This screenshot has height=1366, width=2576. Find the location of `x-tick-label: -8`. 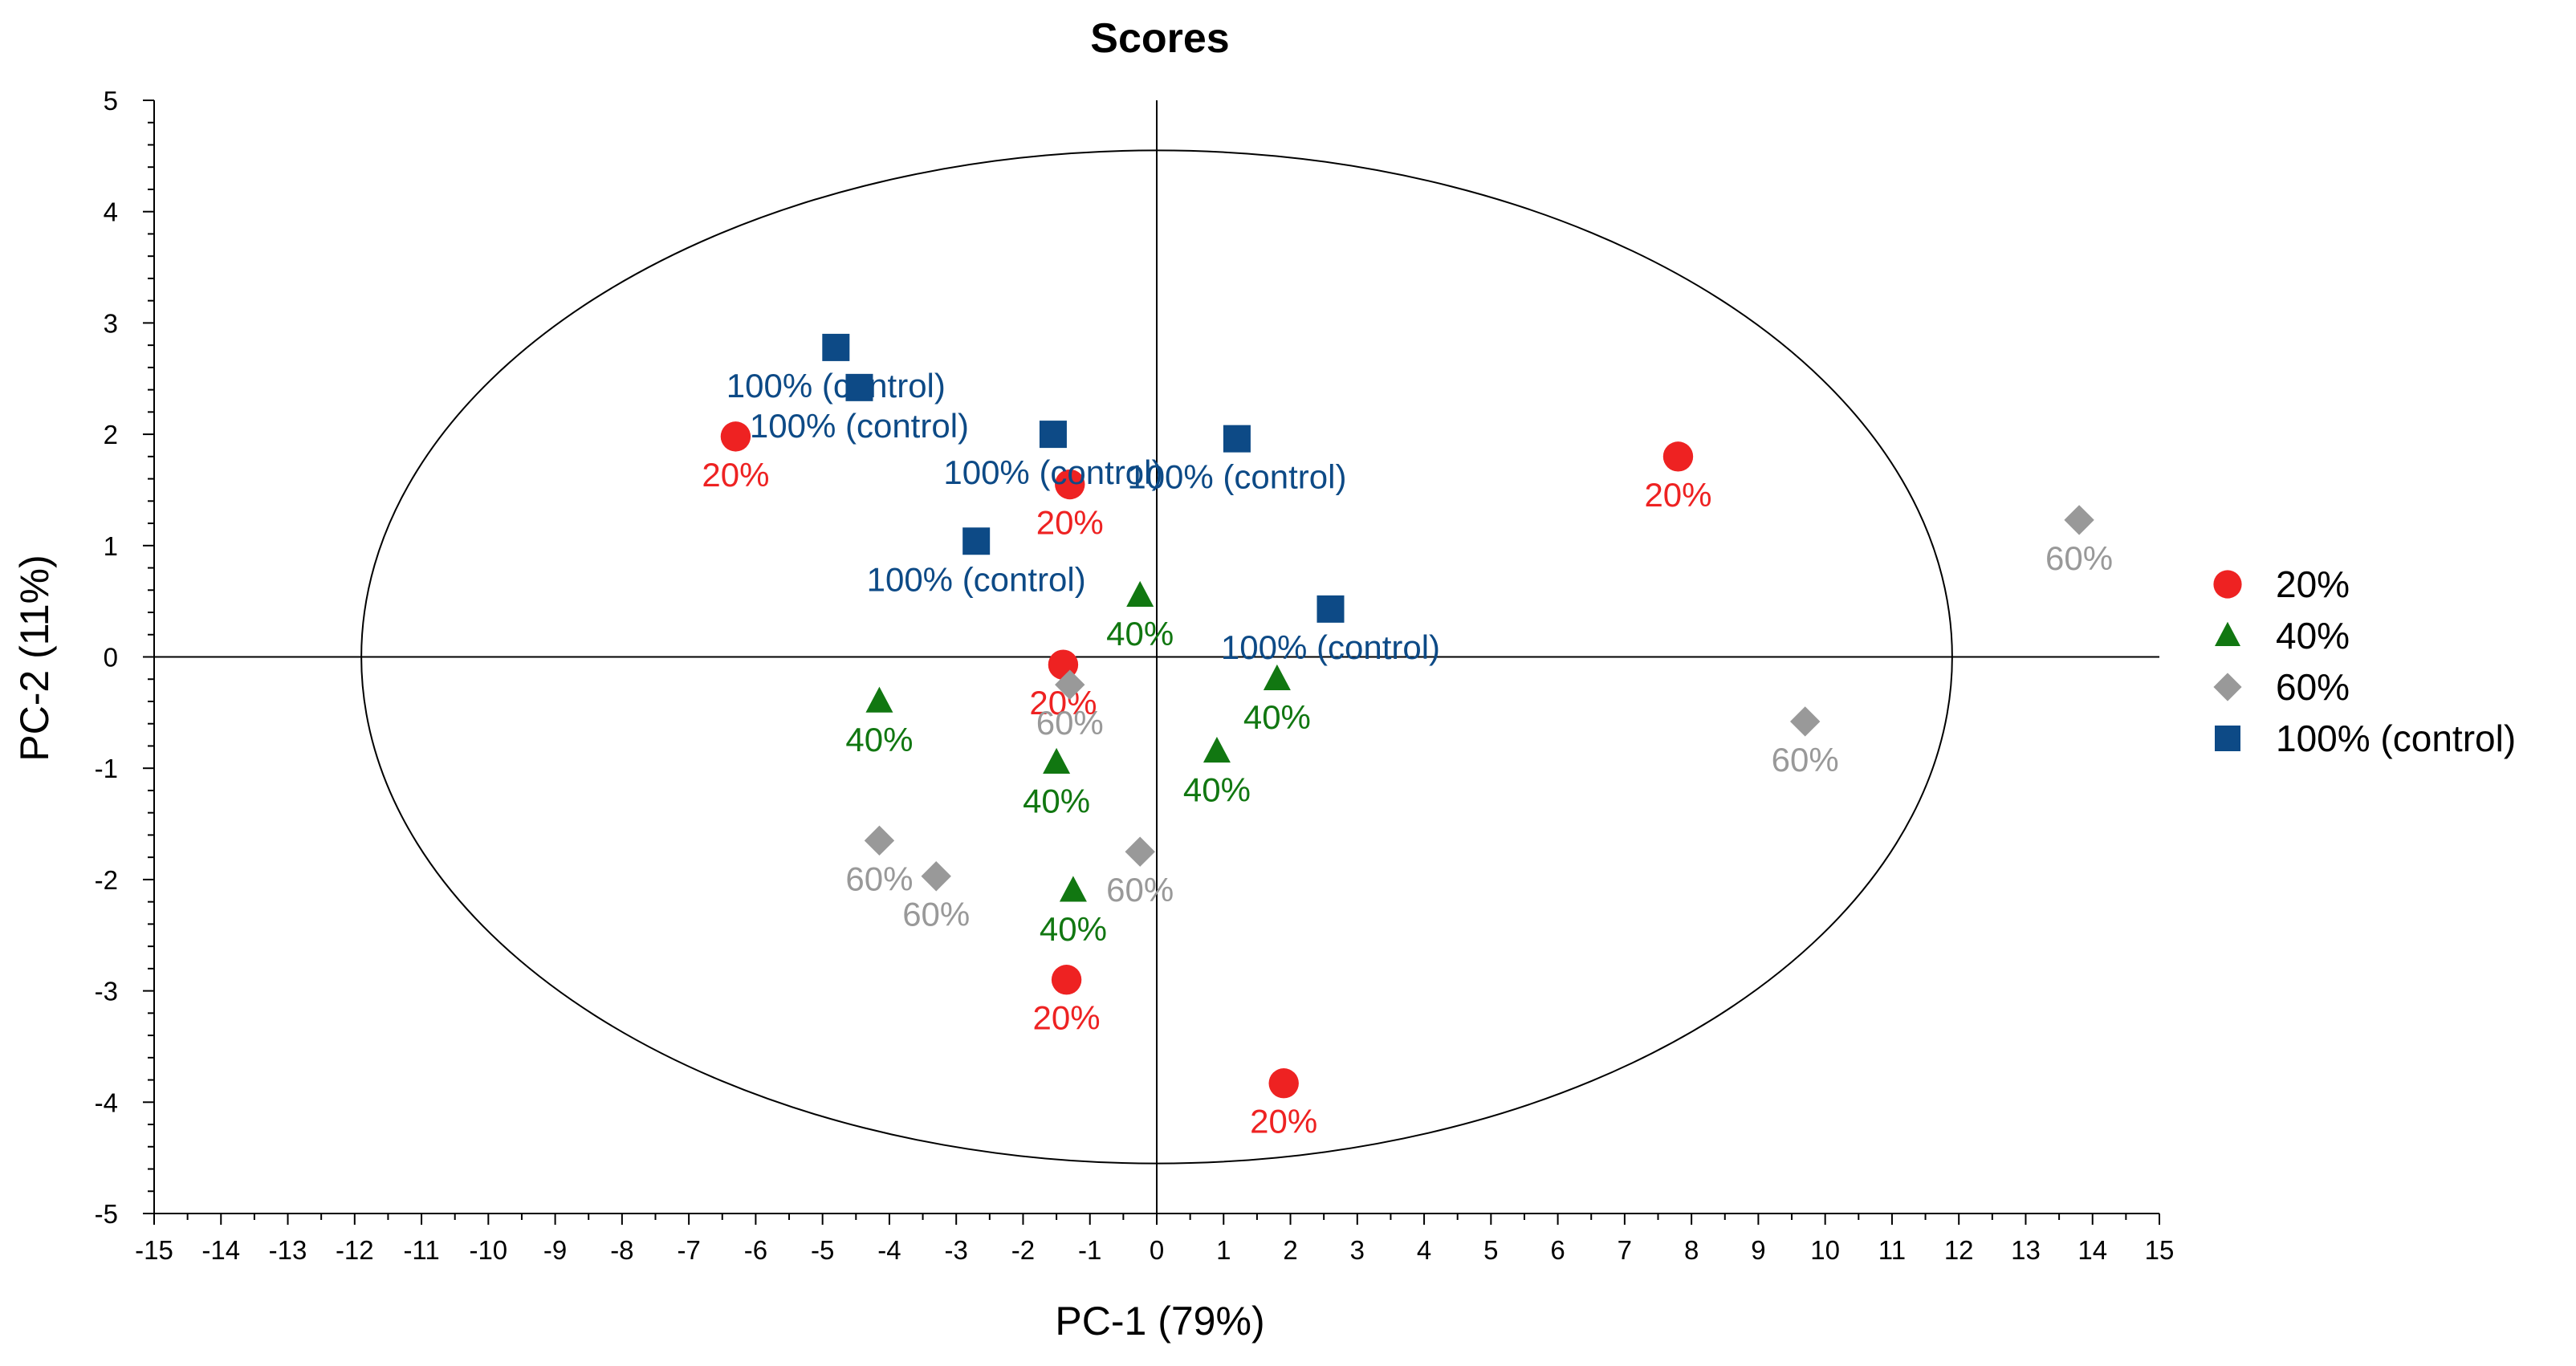

x-tick-label: -8 is located at coordinates (621, 1250).